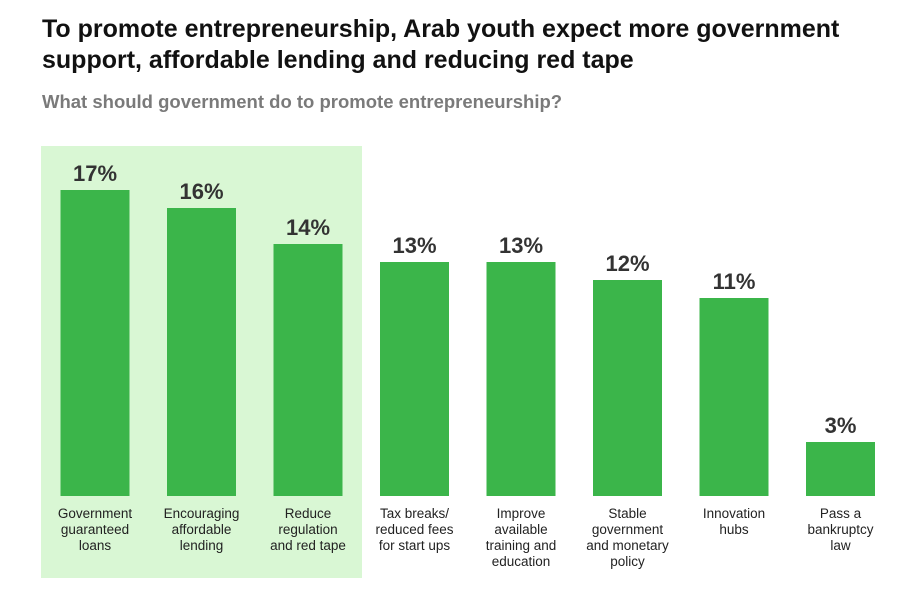 The width and height of the screenshot is (904, 600). What do you see at coordinates (841, 425) in the screenshot?
I see `value-label-7: 3%` at bounding box center [841, 425].